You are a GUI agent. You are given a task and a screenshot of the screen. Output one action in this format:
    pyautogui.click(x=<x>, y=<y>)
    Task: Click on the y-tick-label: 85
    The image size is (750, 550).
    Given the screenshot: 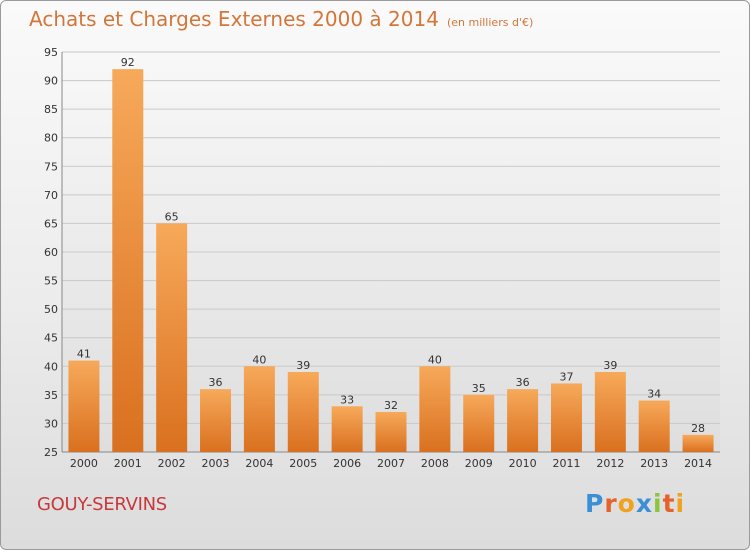 What is the action you would take?
    pyautogui.click(x=51, y=109)
    